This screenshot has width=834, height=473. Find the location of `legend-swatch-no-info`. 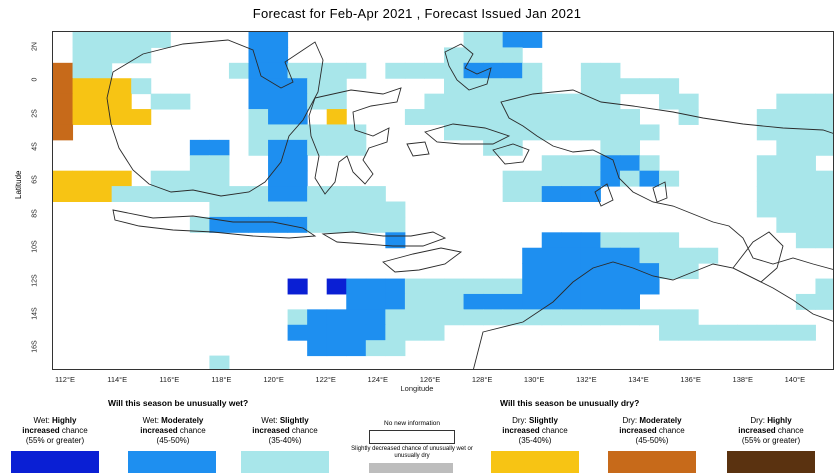

legend-swatch-no-info is located at coordinates (412, 437).